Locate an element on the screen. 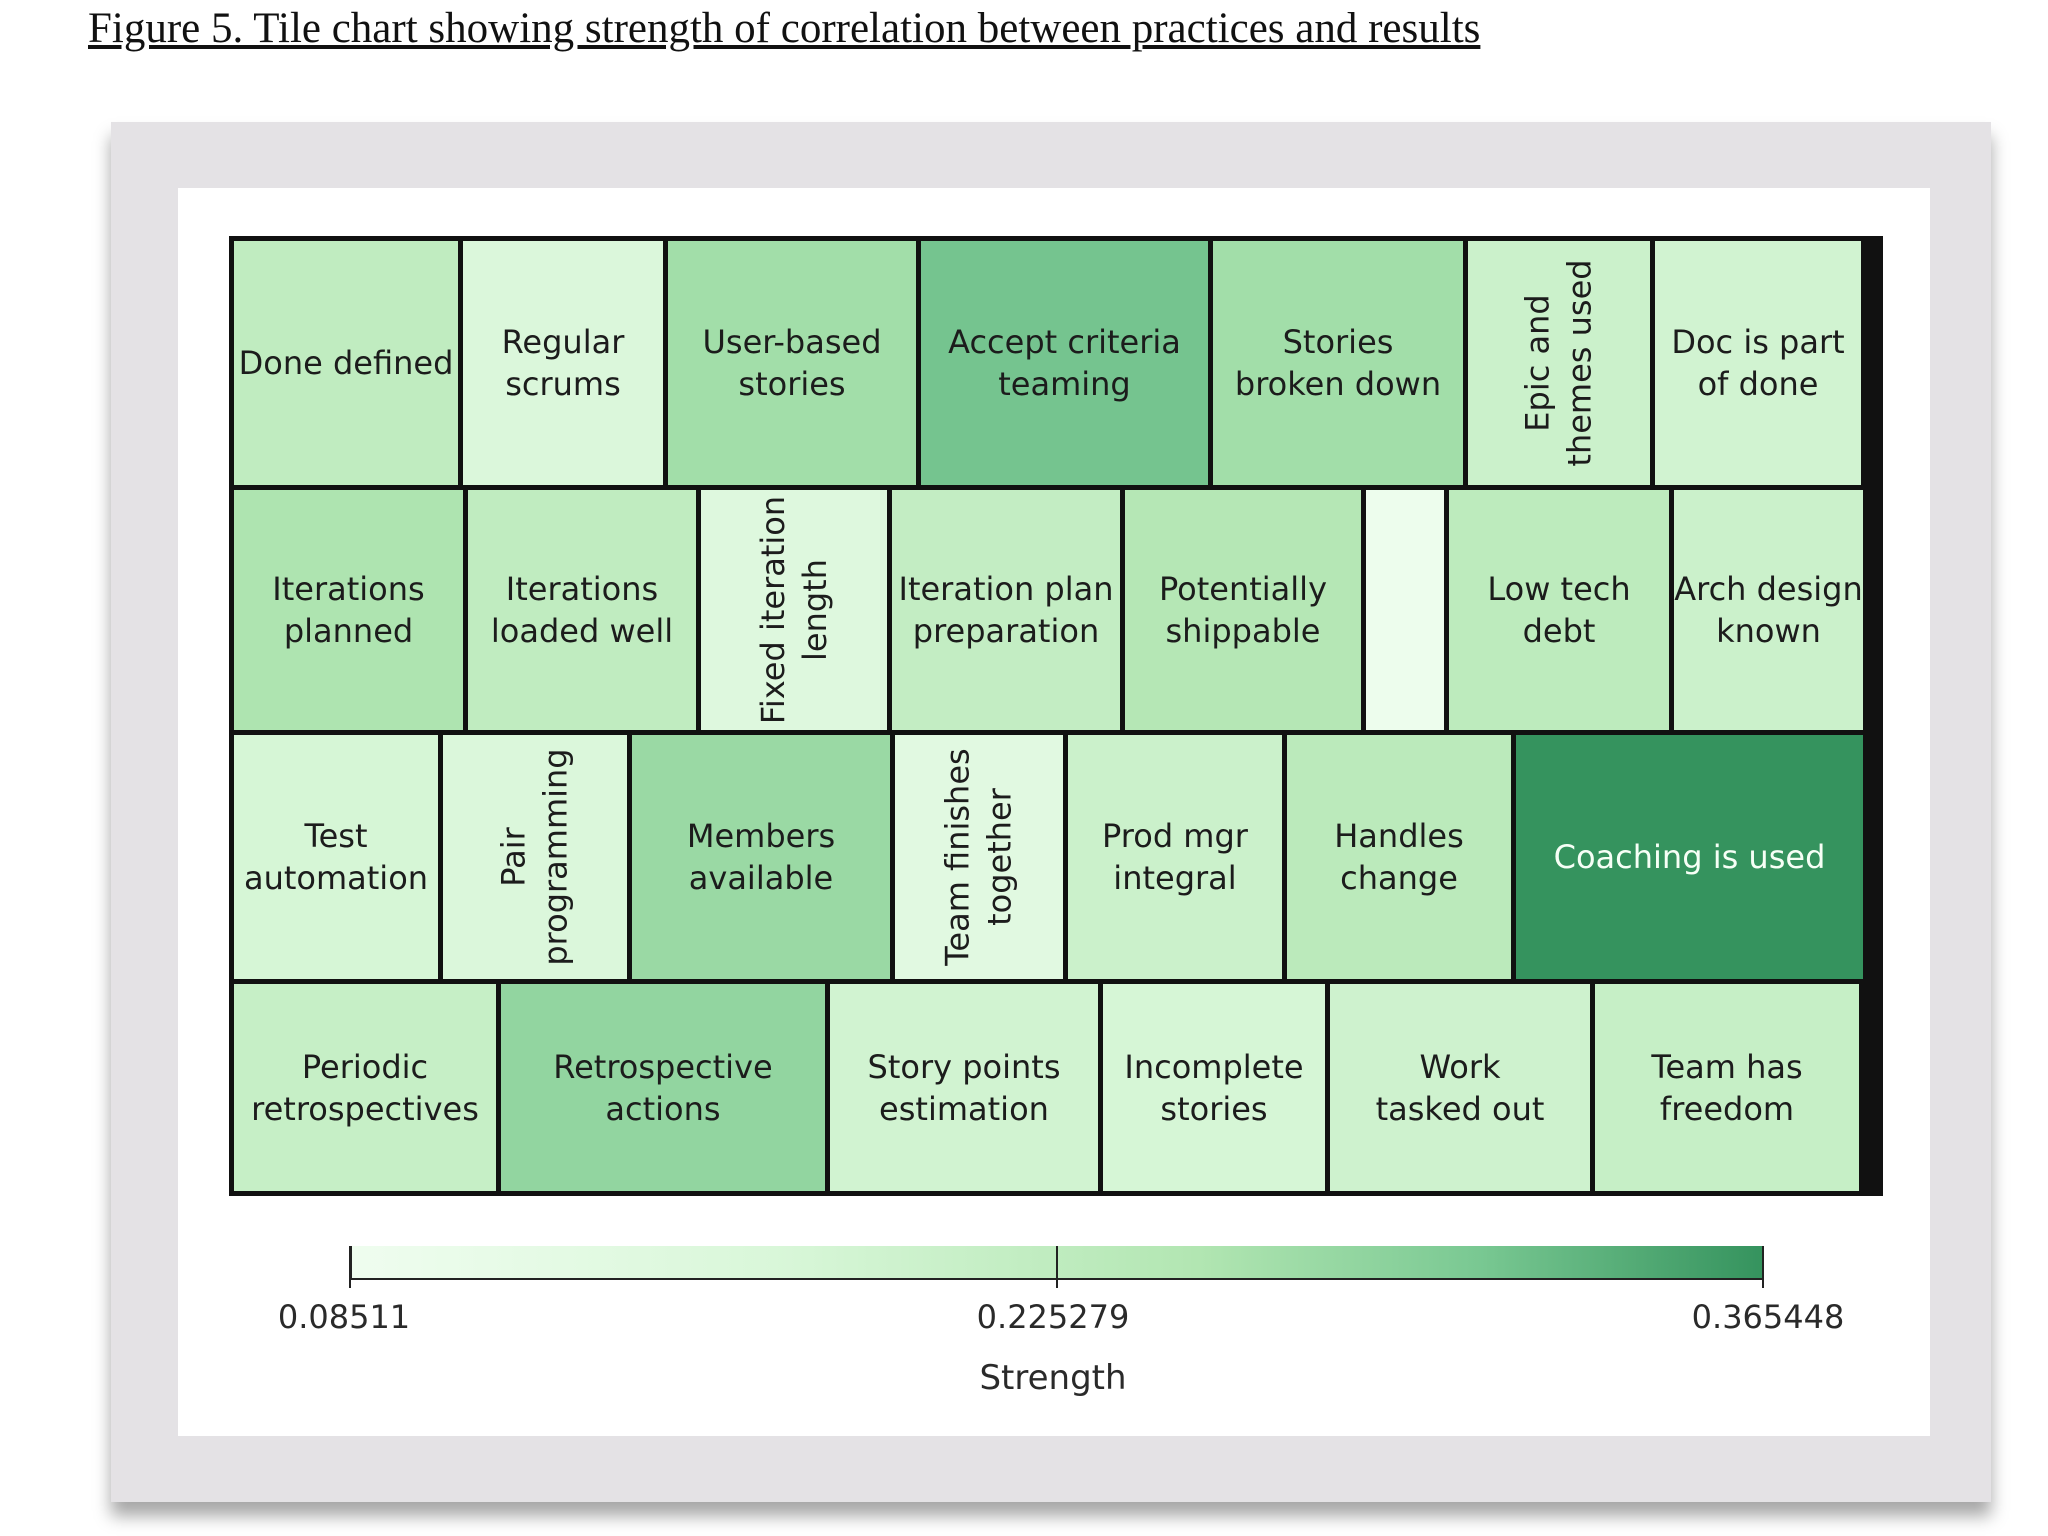 The height and width of the screenshot is (1536, 2048). tile: Epic and themes used is located at coordinates (1559, 363).